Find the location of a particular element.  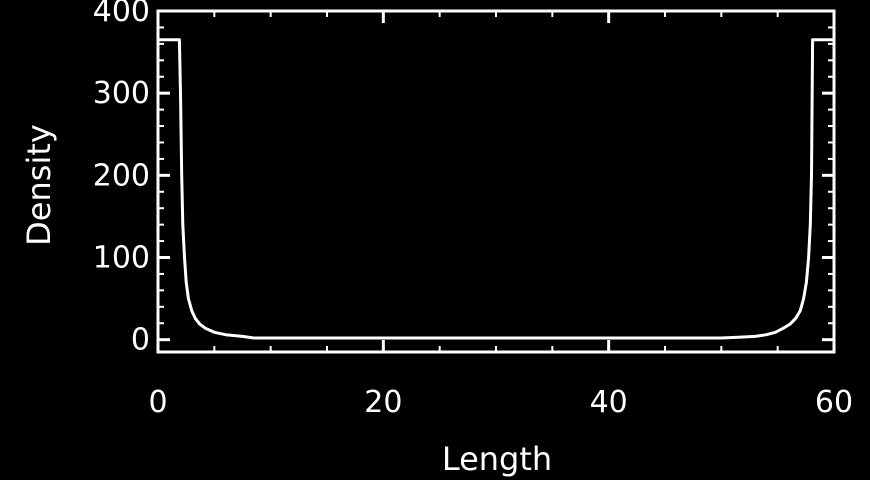

y-tick-label: 0 is located at coordinates (140, 340).